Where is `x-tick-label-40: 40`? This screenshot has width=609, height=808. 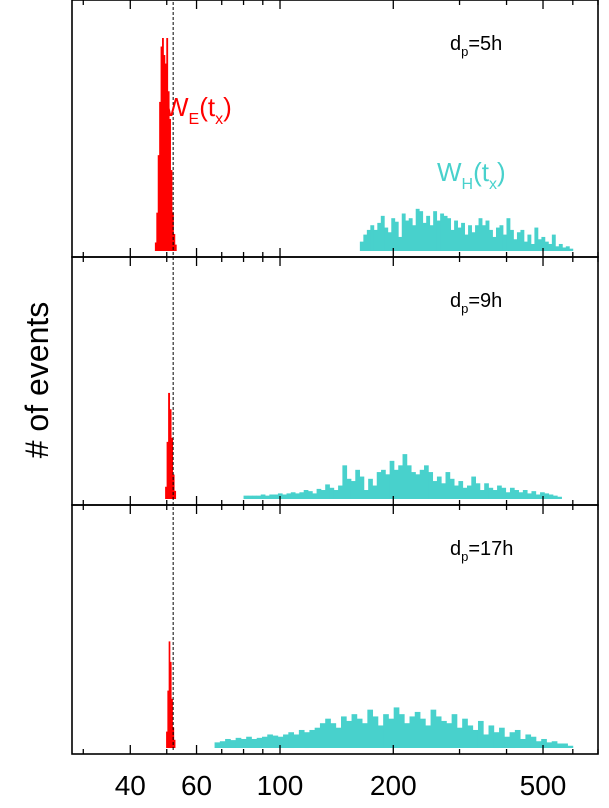
x-tick-label-40: 40 is located at coordinates (130, 785).